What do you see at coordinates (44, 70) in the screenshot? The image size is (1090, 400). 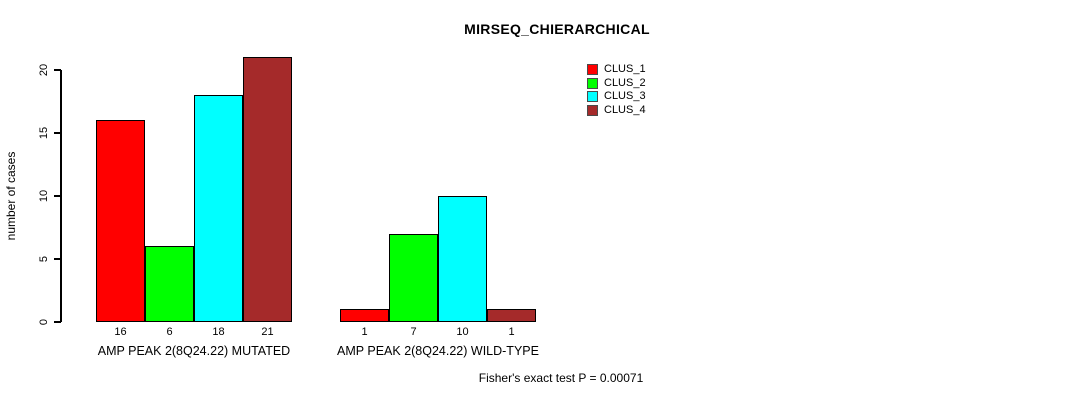 I see `y-axis-tick-label: 20` at bounding box center [44, 70].